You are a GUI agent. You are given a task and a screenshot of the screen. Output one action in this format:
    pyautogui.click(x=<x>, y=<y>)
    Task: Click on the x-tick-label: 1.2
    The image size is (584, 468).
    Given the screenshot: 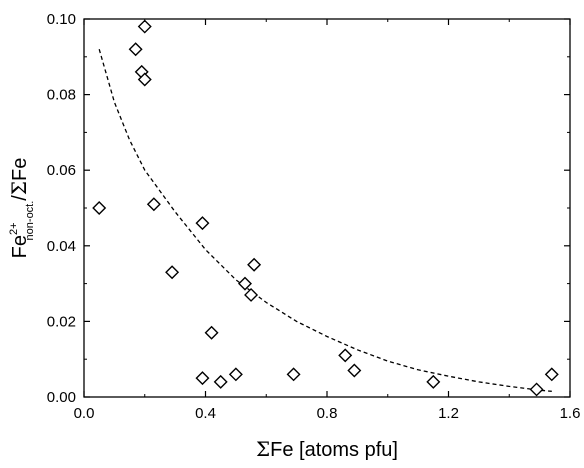 What is the action you would take?
    pyautogui.click(x=448, y=413)
    